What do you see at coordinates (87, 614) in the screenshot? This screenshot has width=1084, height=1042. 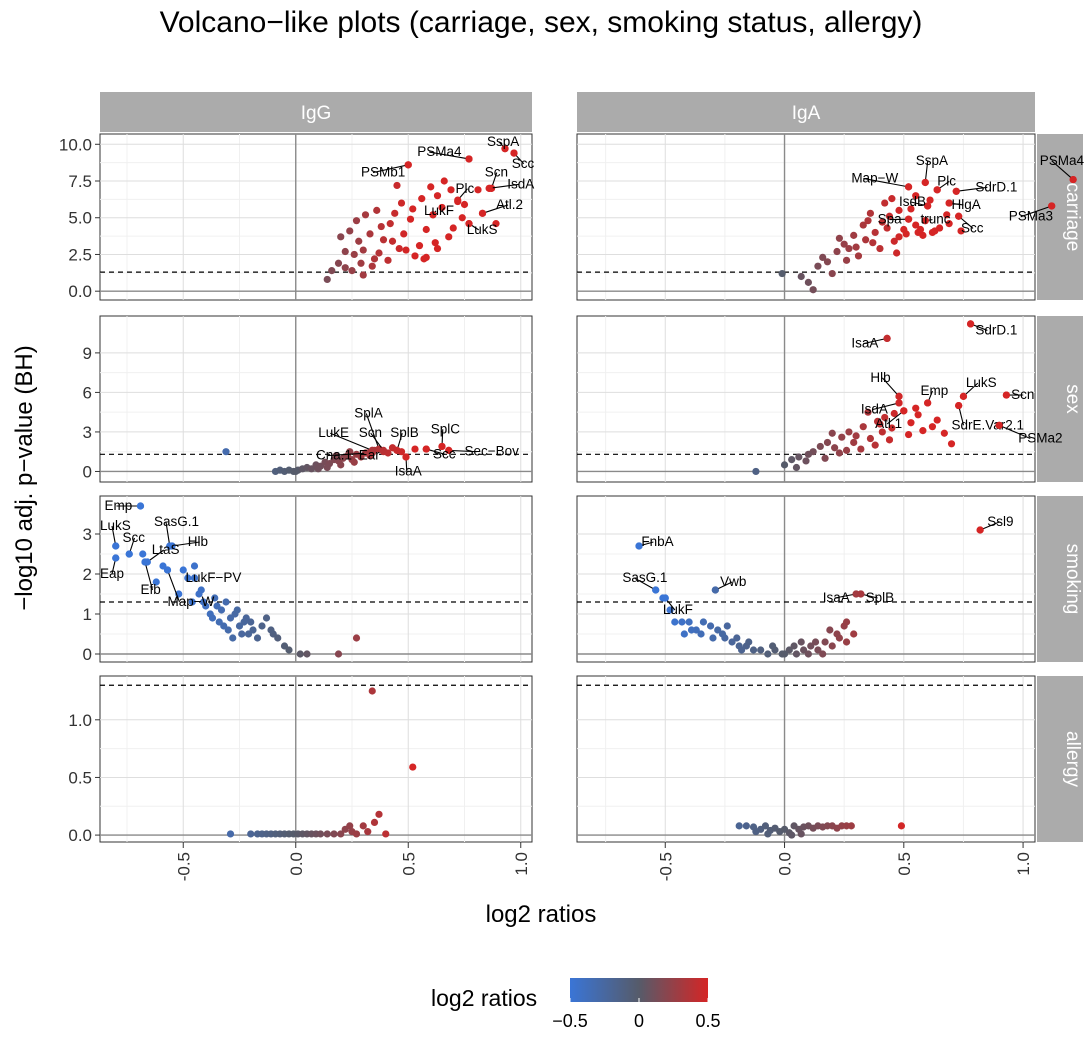 I see `y-tick-label: 1` at bounding box center [87, 614].